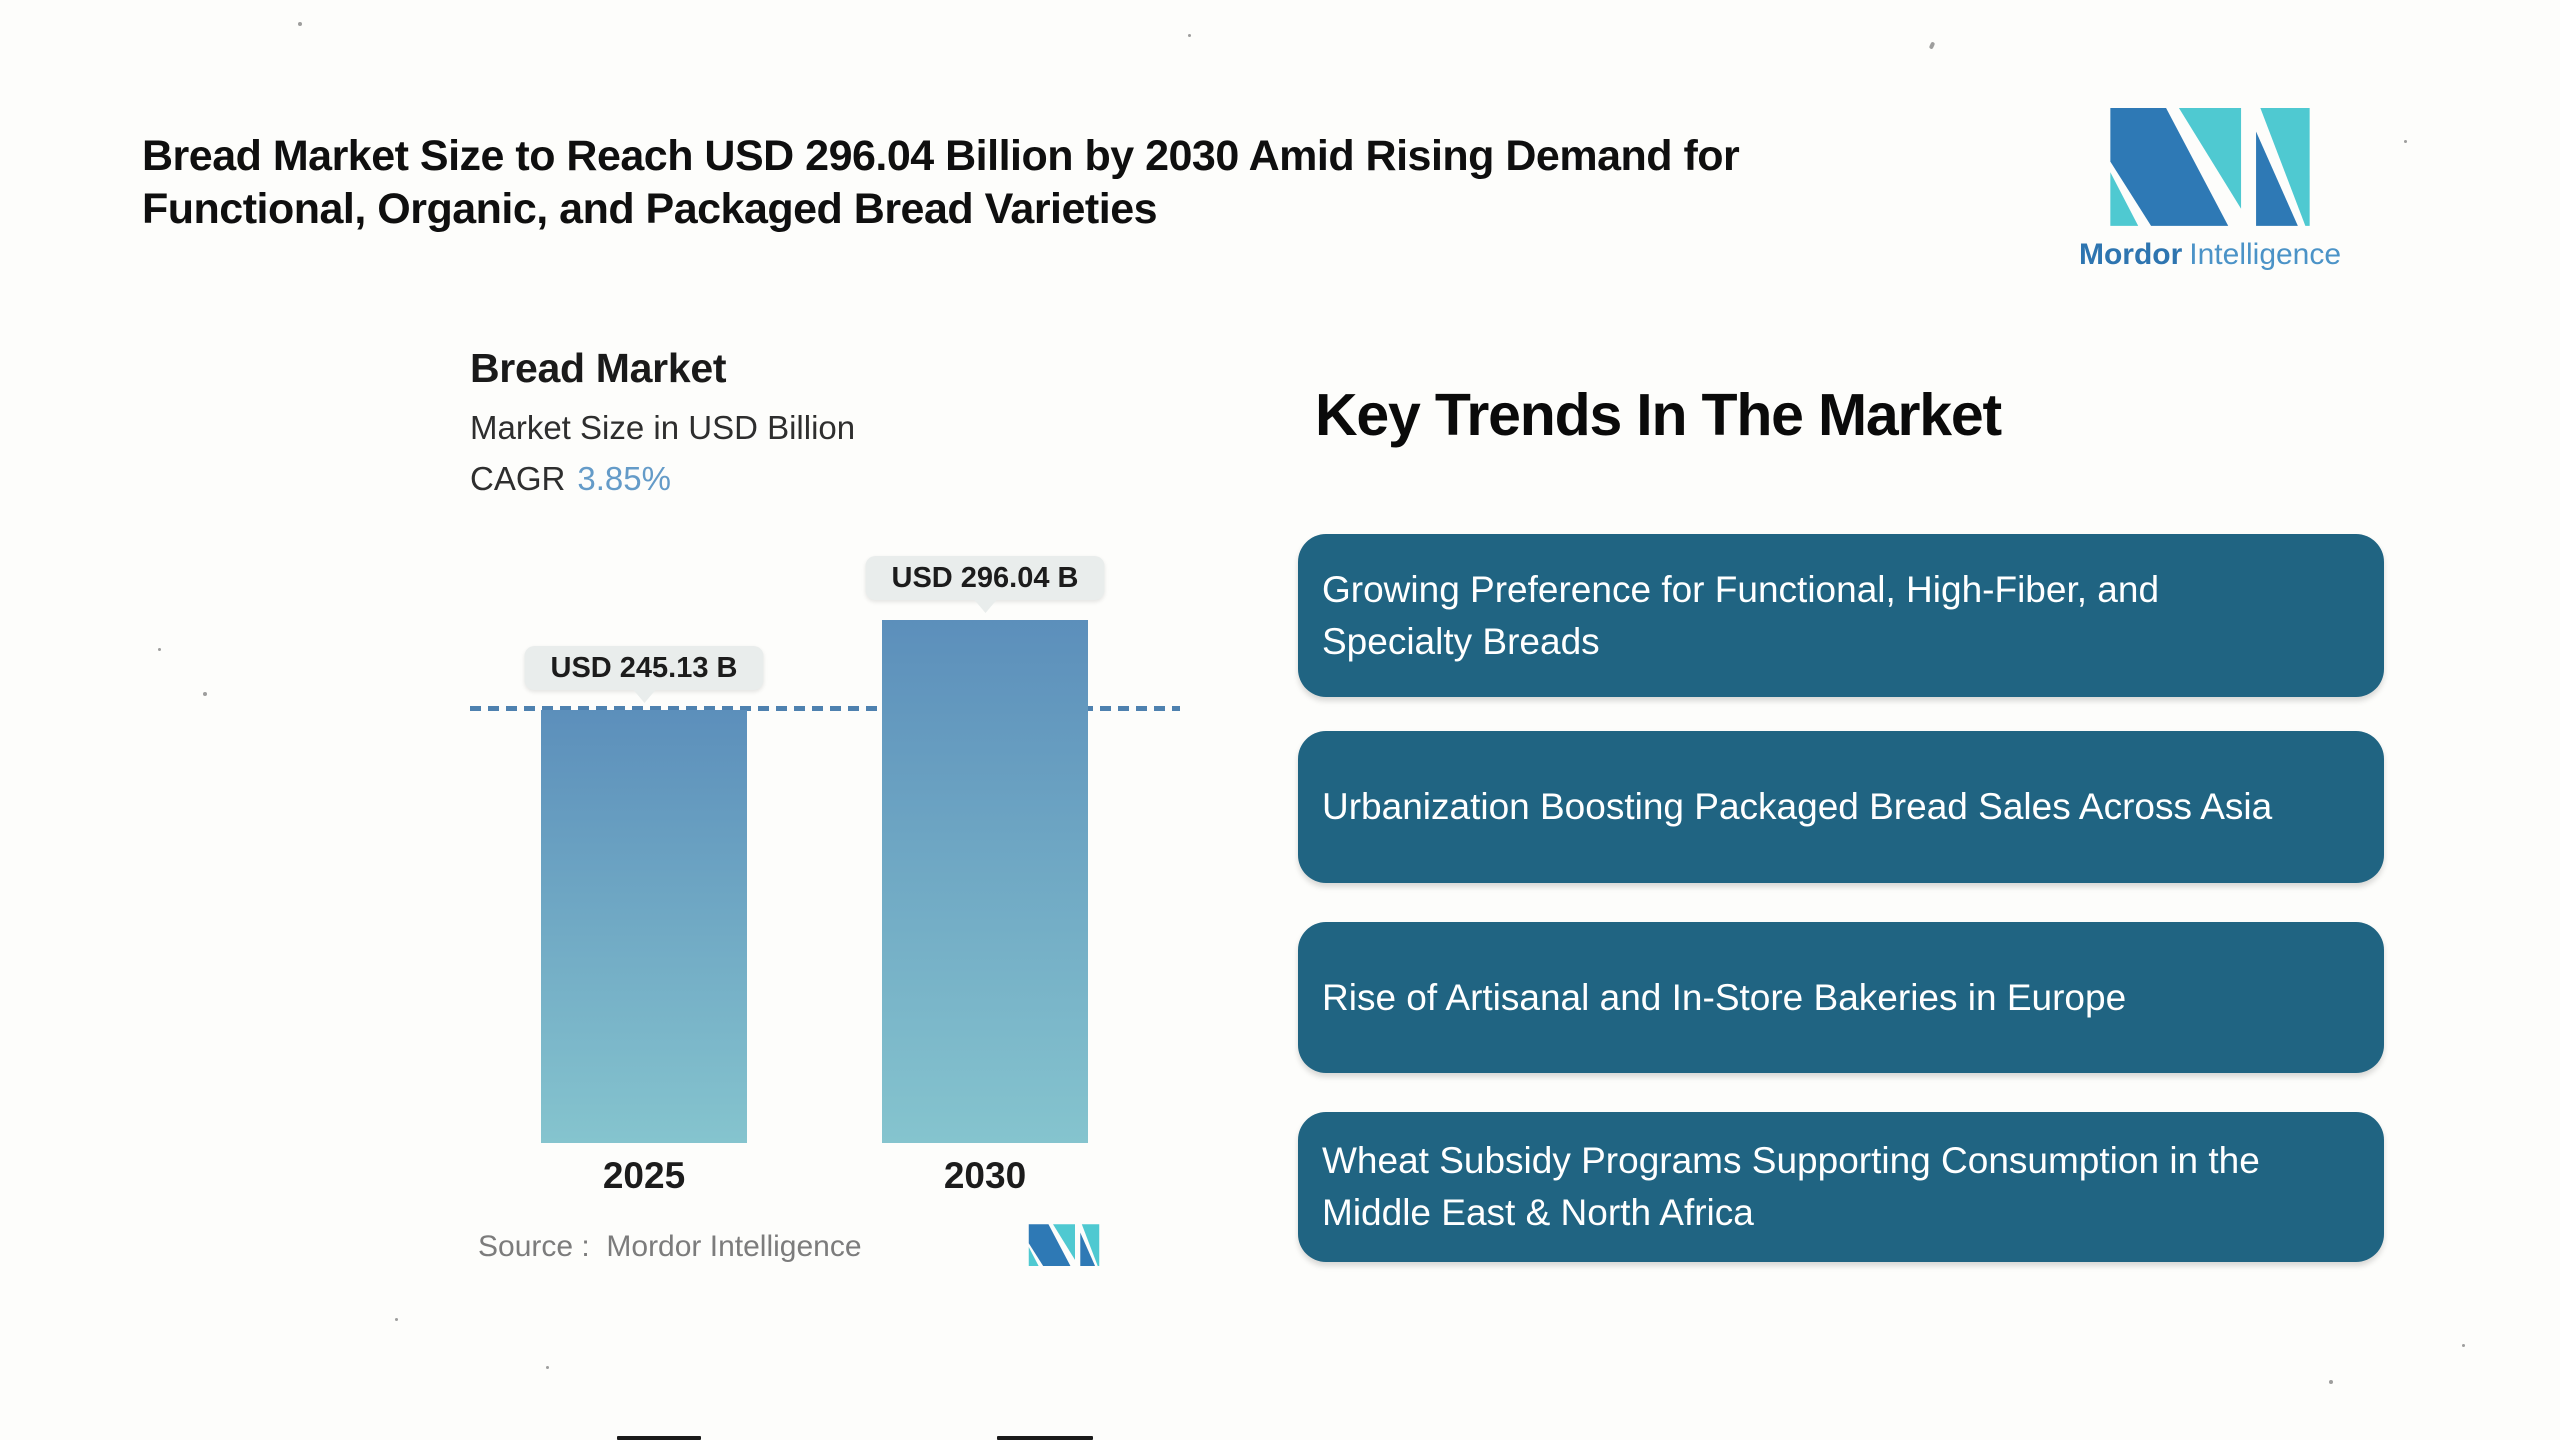 The image size is (2560, 1440). I want to click on cagr-row: CAGR 3.85%, so click(662, 479).